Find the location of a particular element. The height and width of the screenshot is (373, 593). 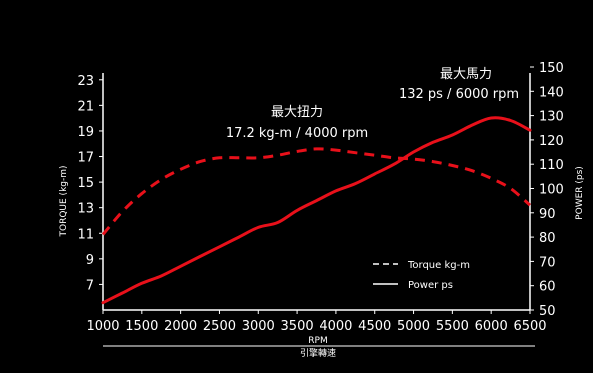

left-tick-label: 17 is located at coordinates (85, 158).